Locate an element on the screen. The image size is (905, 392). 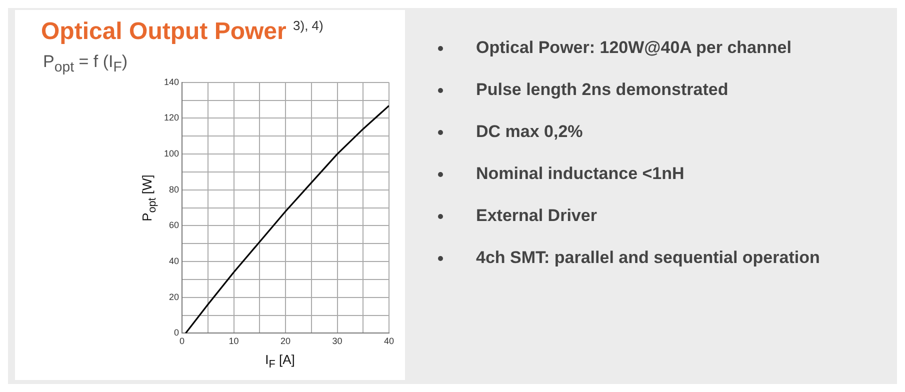
text: Optical Power: 120W@40A per channel is located at coordinates (634, 47).